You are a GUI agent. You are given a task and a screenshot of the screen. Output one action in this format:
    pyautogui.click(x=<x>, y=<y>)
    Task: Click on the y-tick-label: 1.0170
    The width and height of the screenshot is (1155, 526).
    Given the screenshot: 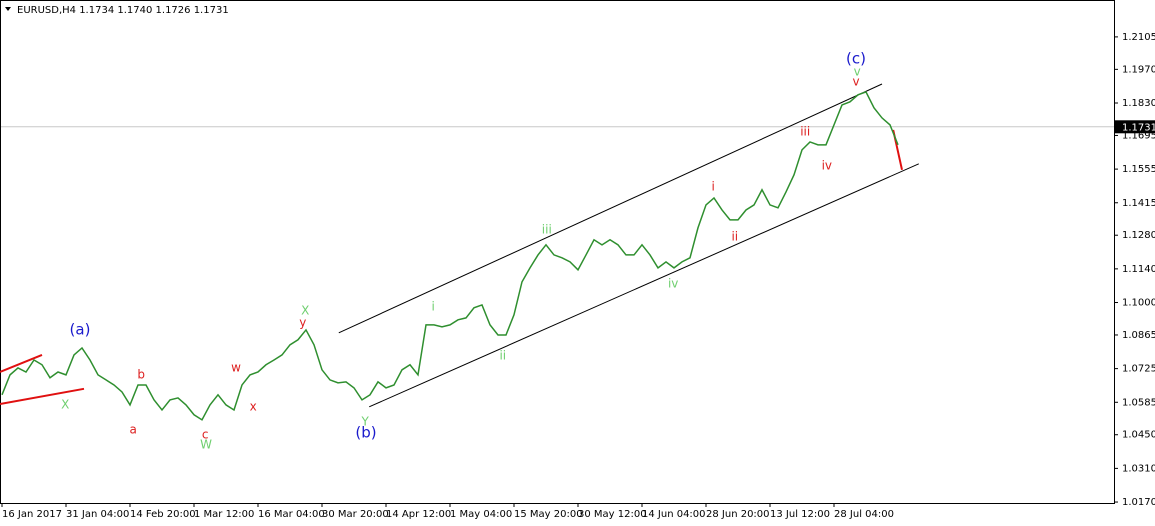 What is the action you would take?
    pyautogui.click(x=1138, y=502)
    